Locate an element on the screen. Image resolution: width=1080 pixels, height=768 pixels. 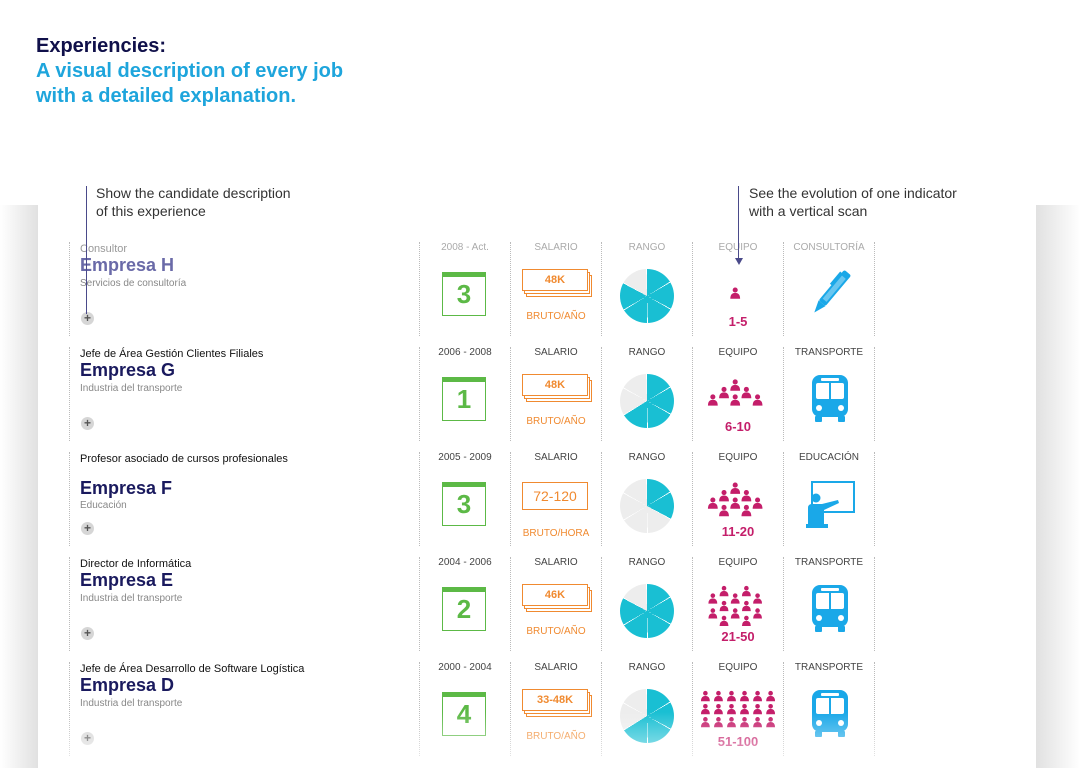
salary-stack-icon: 48K is located at coordinates (557, 389).